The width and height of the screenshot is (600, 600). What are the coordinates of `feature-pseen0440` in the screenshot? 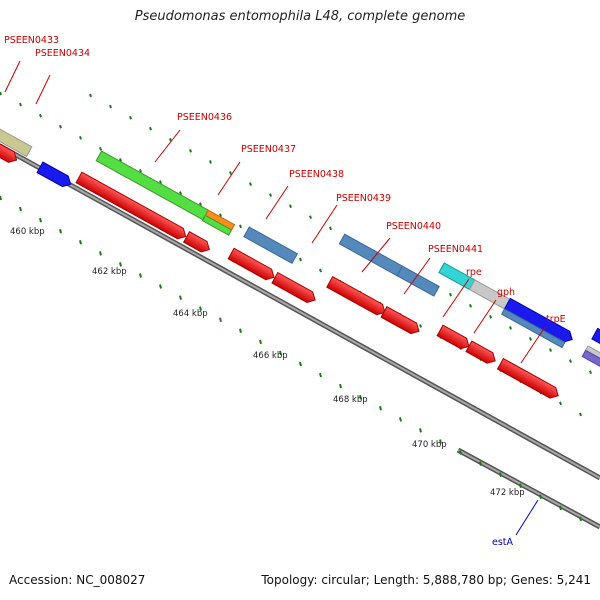 It's located at (418, 281).